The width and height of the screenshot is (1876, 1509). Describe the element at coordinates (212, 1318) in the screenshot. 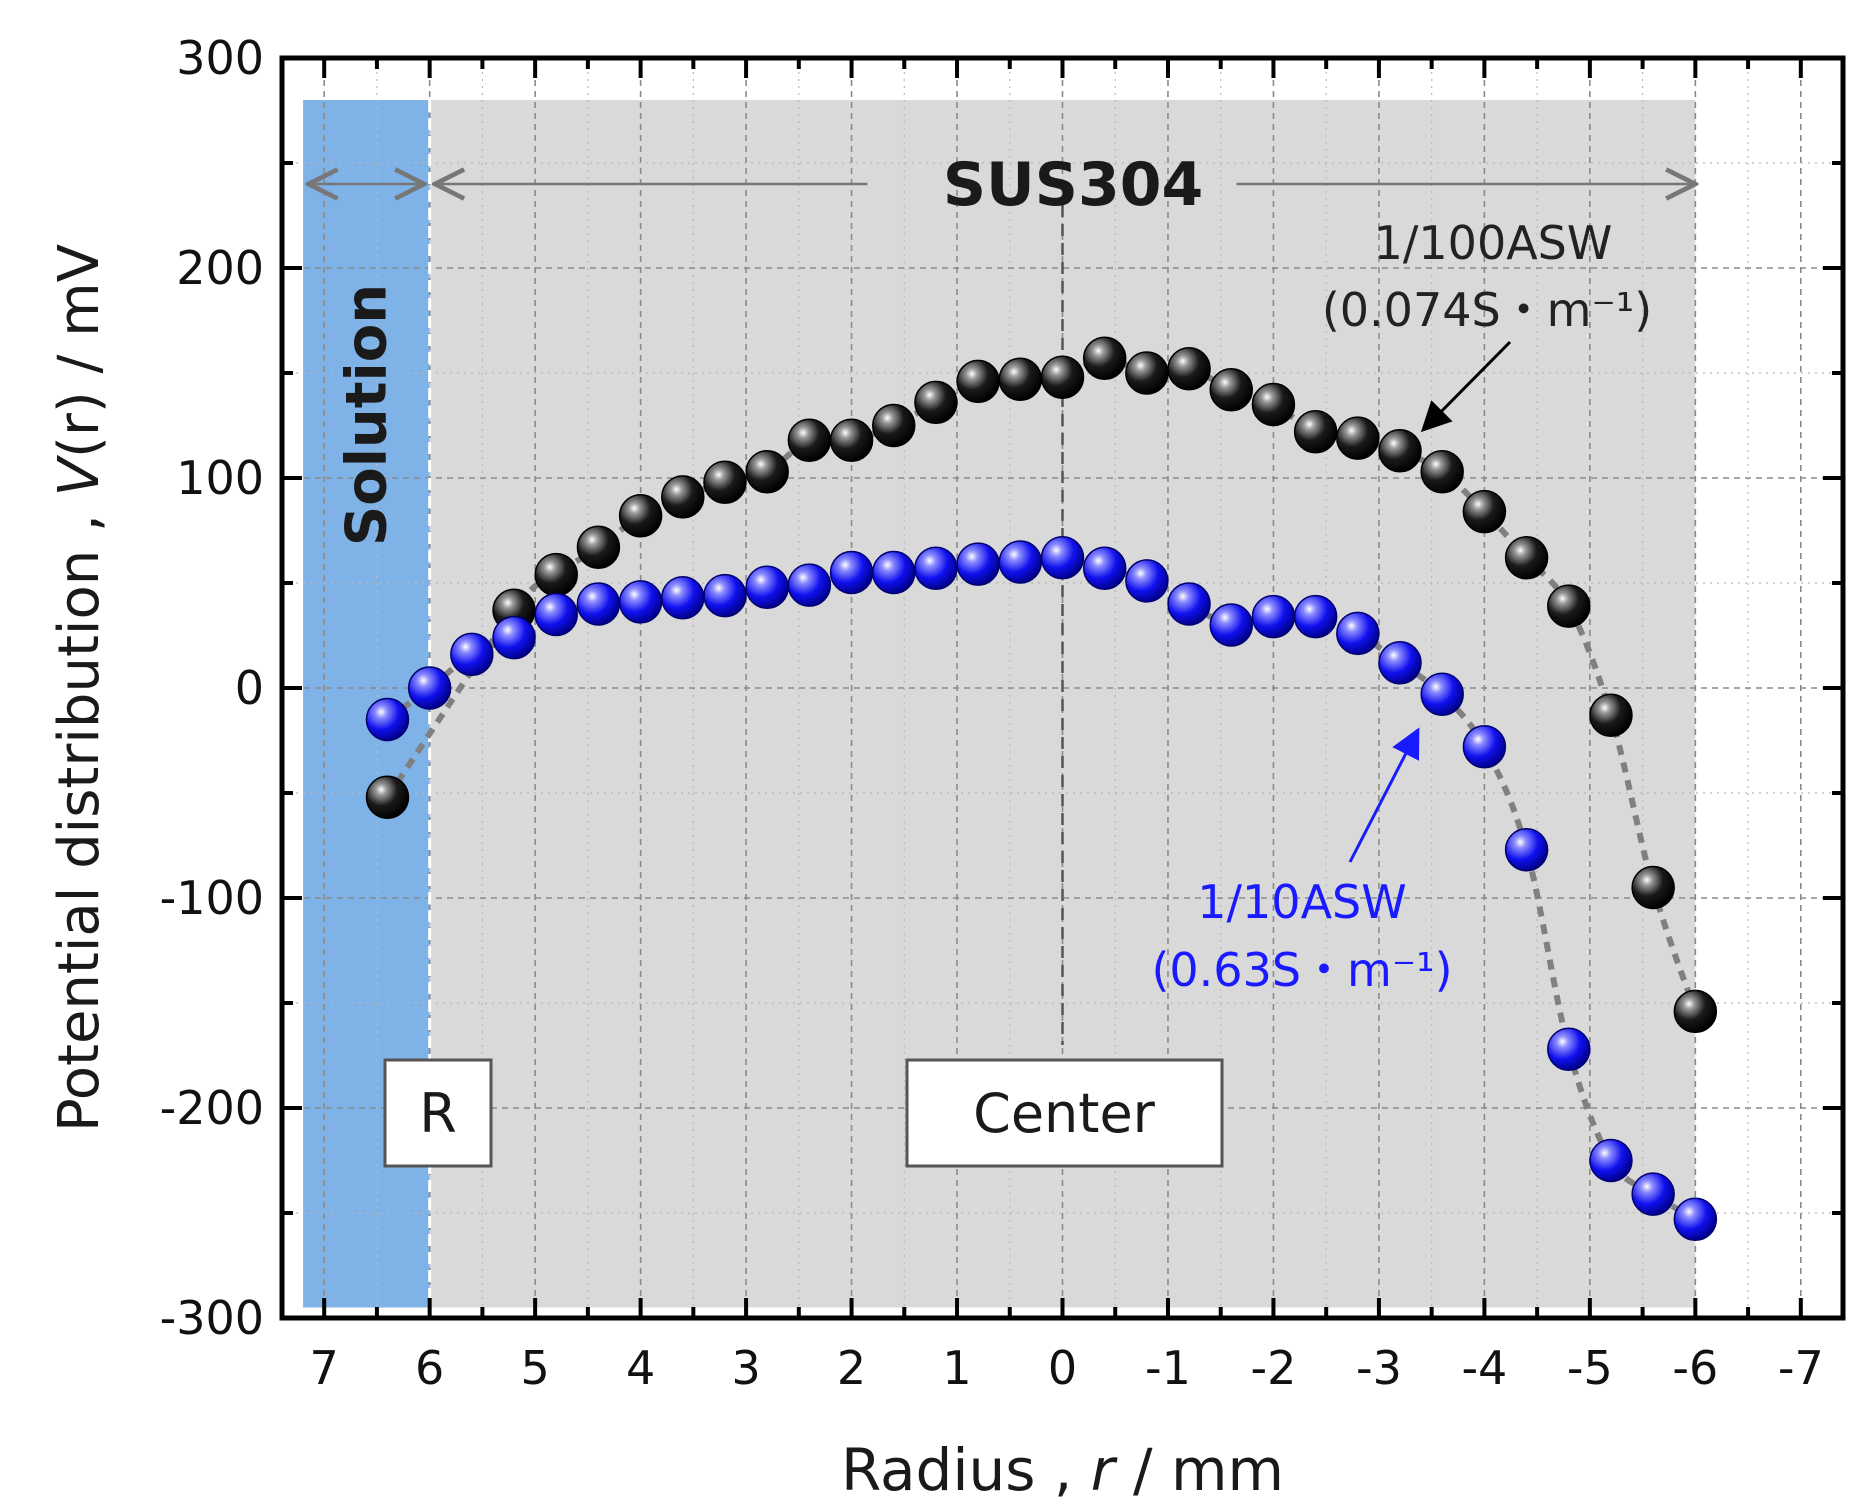

I see `y-tick-label: -300` at that location.